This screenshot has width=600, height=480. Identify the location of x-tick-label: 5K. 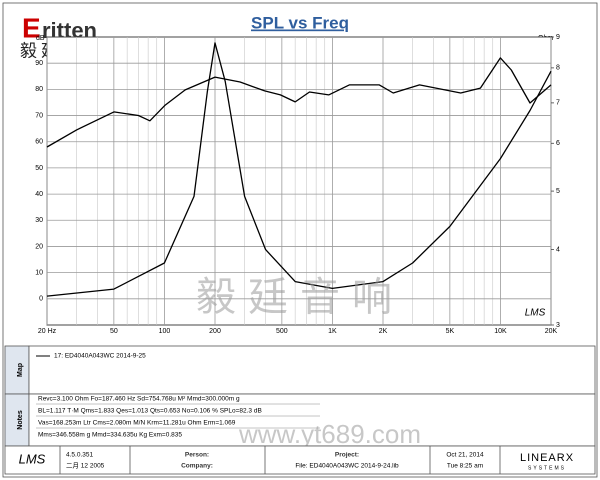
(450, 331).